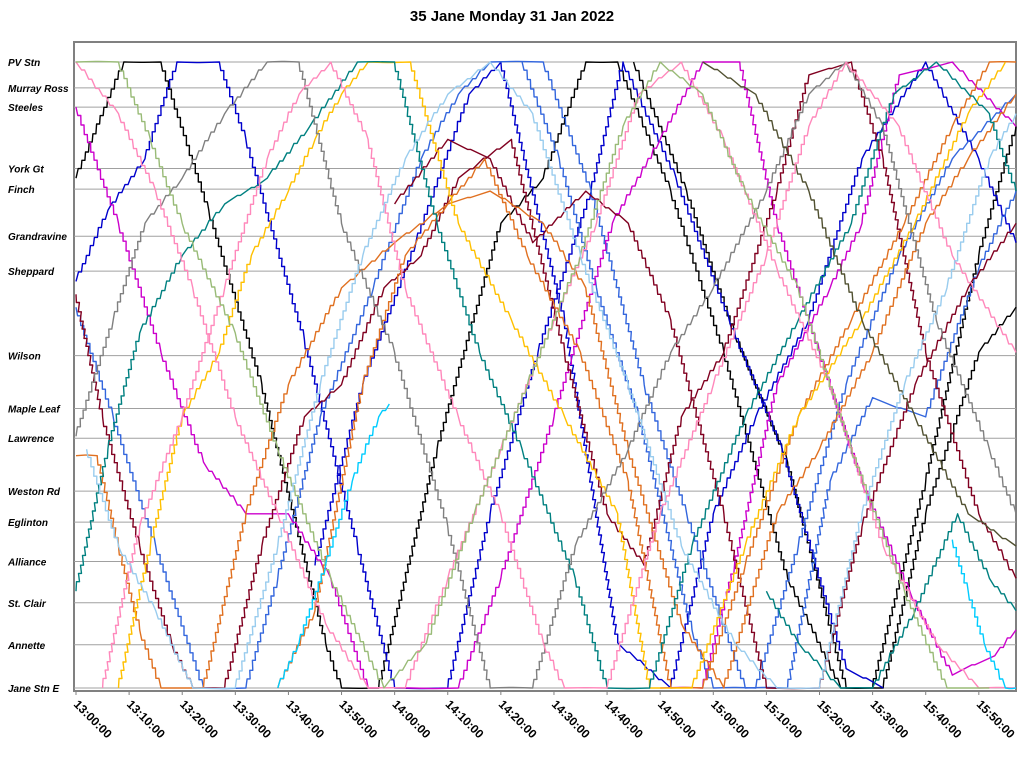 Image resolution: width=1024 pixels, height=758 pixels. I want to click on stop-label: Wilson, so click(24, 357).